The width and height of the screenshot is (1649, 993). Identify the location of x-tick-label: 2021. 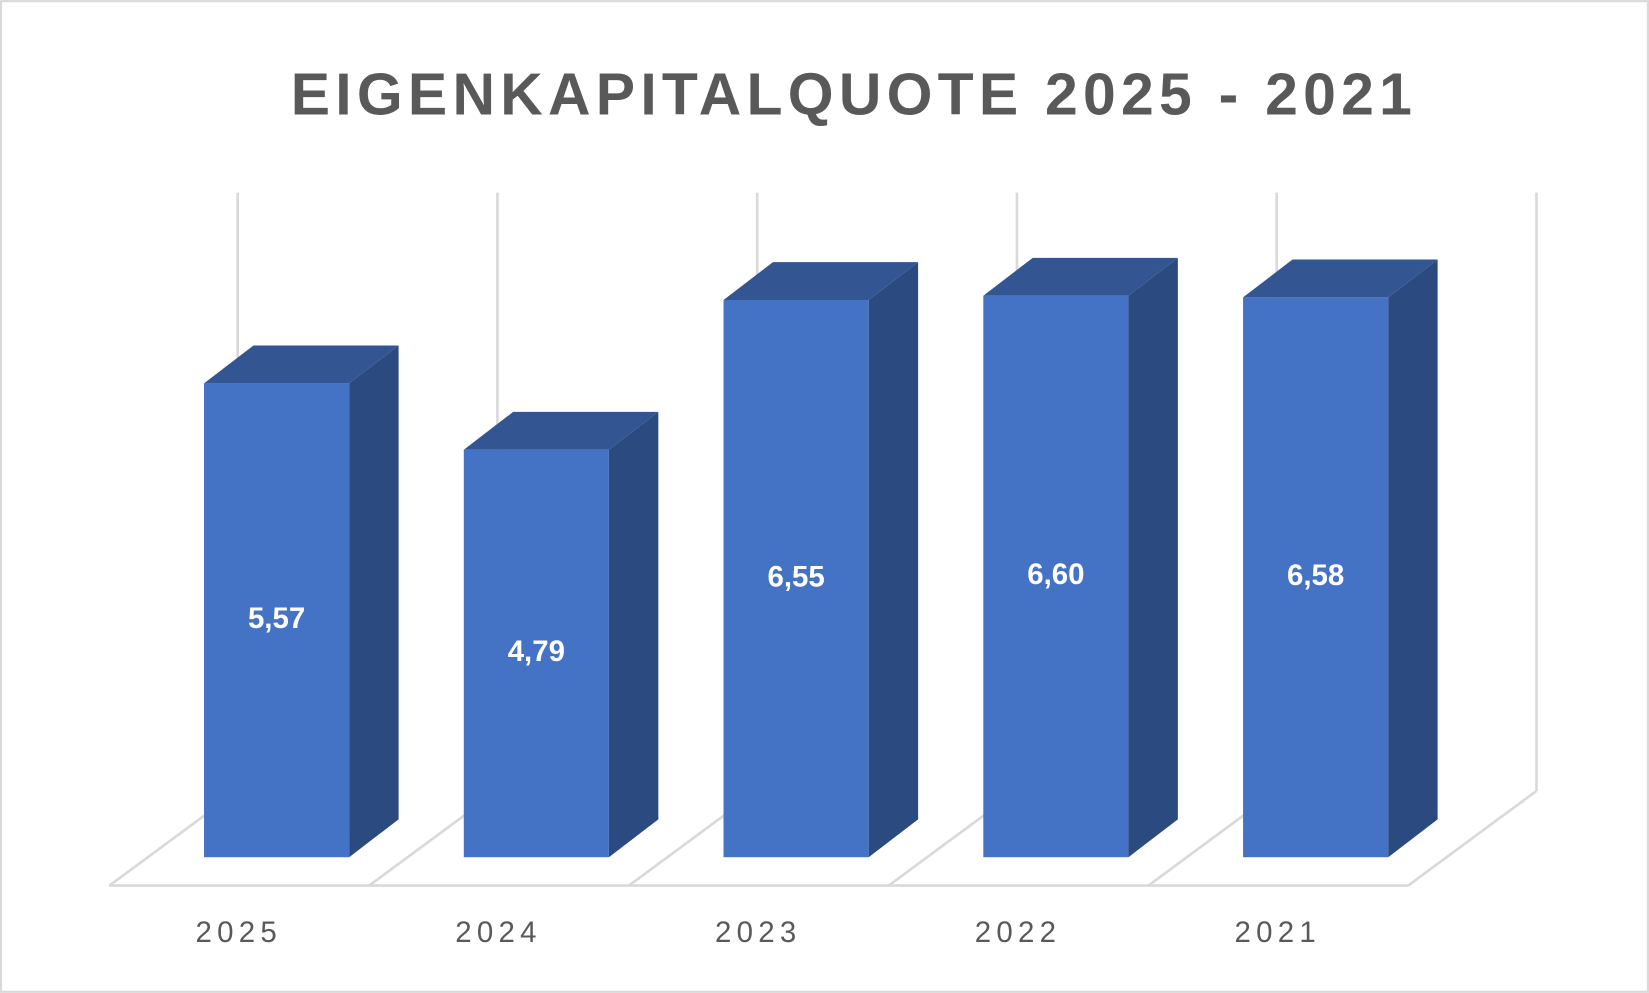
(1277, 932).